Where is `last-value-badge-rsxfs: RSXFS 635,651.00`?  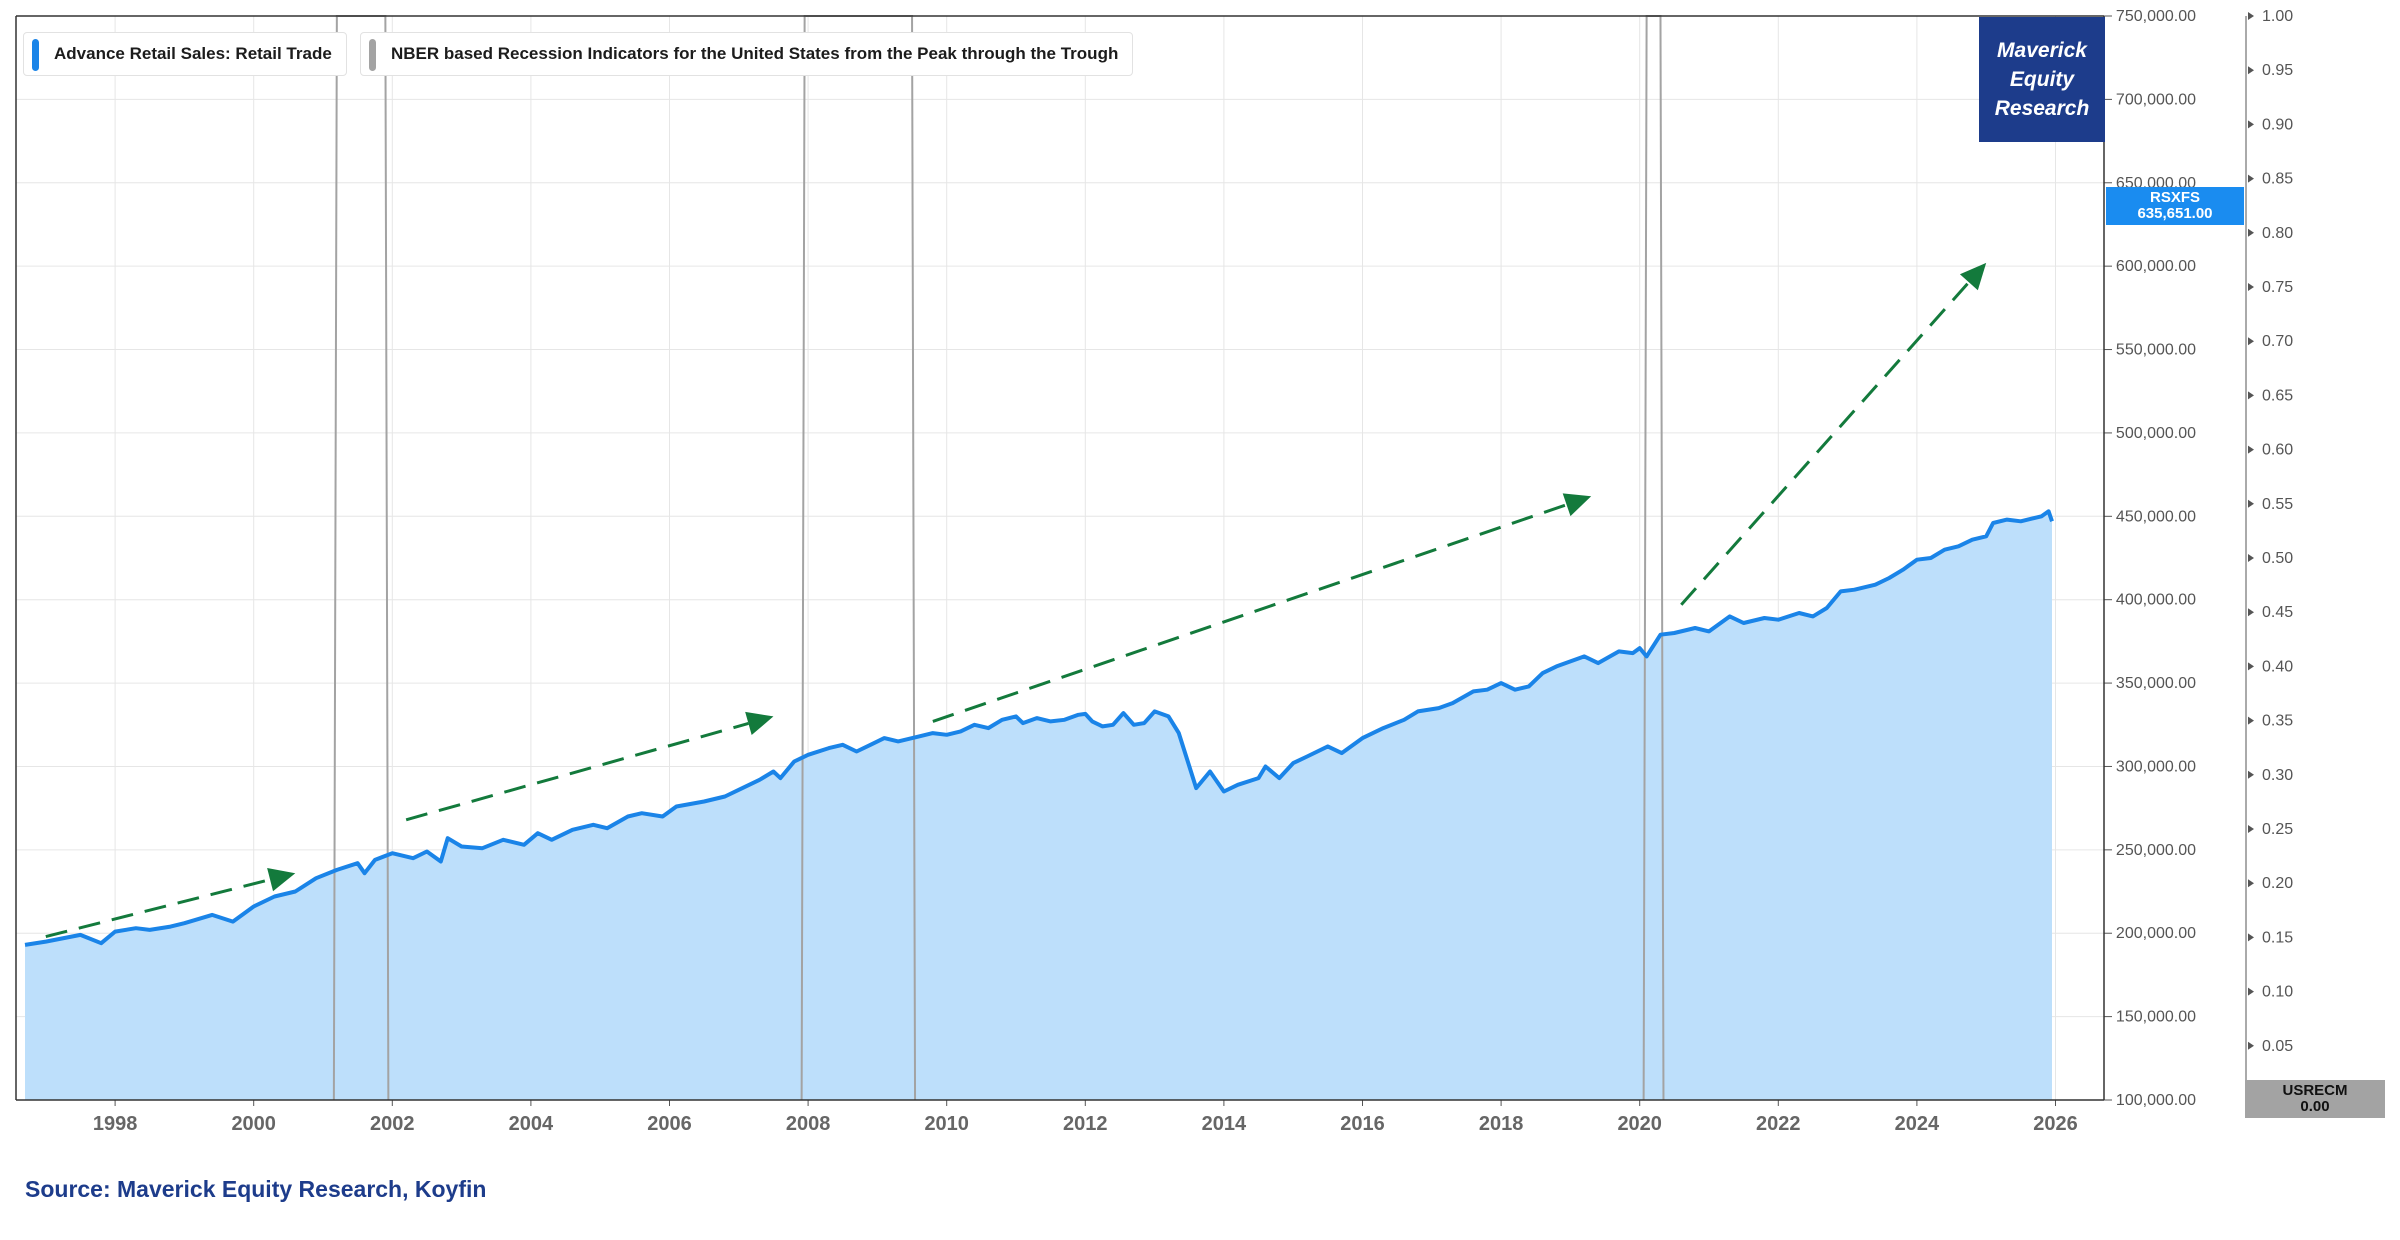
last-value-badge-rsxfs: RSXFS 635,651.00 is located at coordinates (2175, 206).